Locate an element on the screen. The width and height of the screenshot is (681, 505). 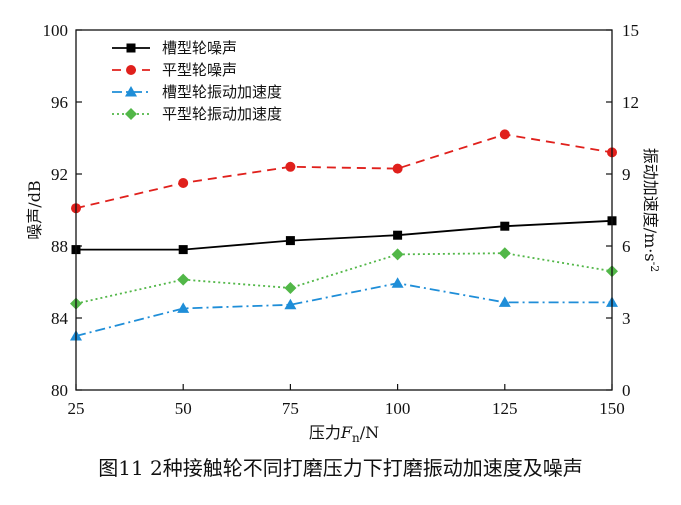
series-3-line is located at coordinates (343, 309).